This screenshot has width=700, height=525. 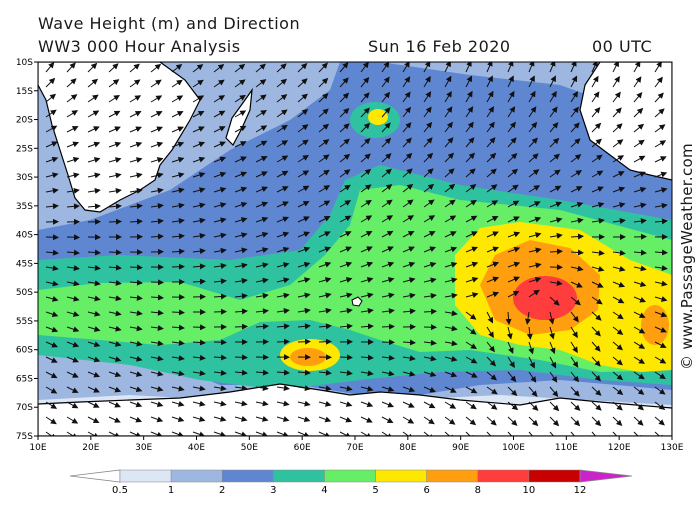 What do you see at coordinates (120, 490) in the screenshot?
I see `legend-tick-label: 0.5` at bounding box center [120, 490].